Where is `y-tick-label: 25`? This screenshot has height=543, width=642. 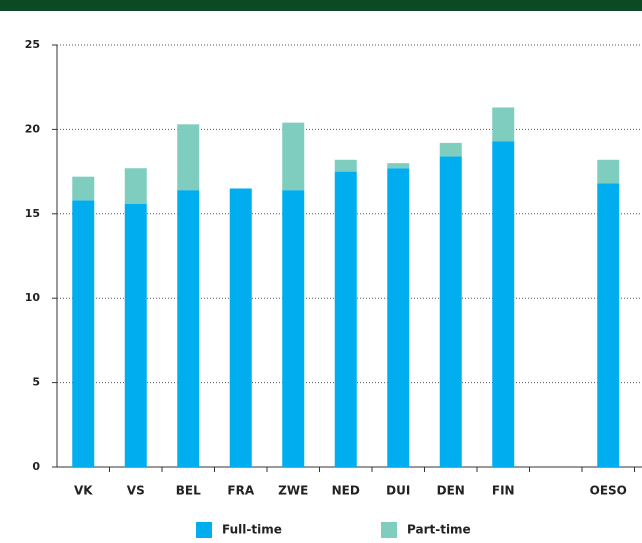
y-tick-label: 25 is located at coordinates (32, 44).